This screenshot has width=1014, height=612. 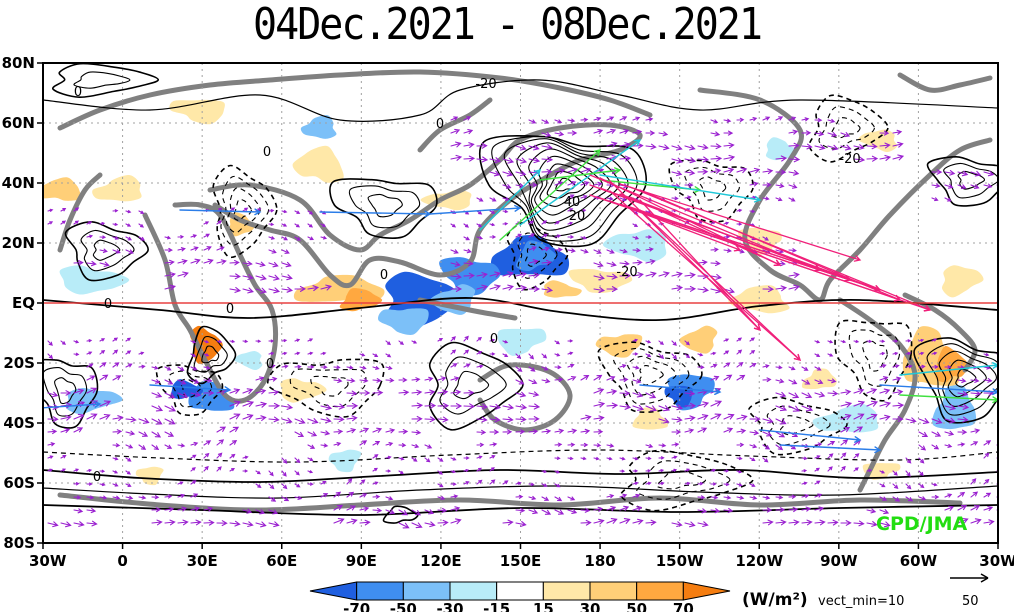 What do you see at coordinates (18, 123) in the screenshot?
I see `lat-tick-label: 60N` at bounding box center [18, 123].